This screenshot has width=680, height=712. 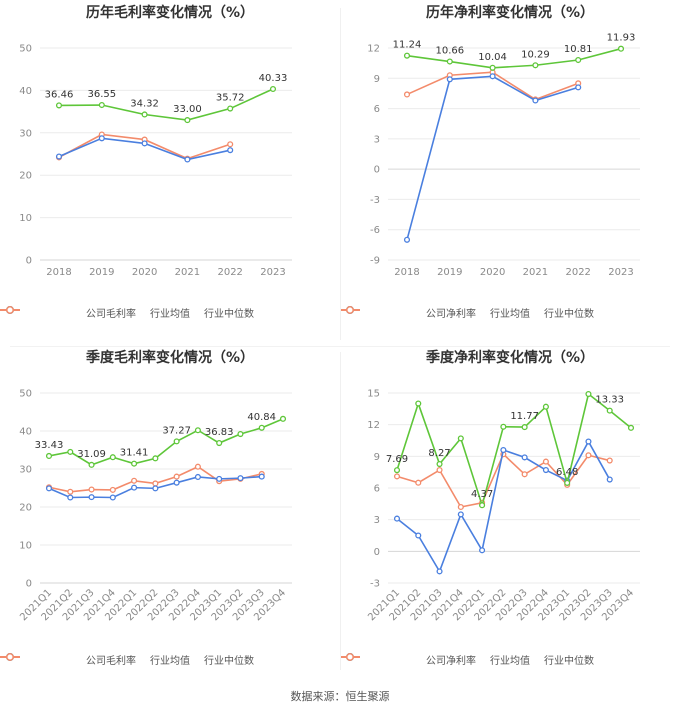 What do you see at coordinates (25, 470) in the screenshot?
I see `y-tick-label: 30` at bounding box center [25, 470].